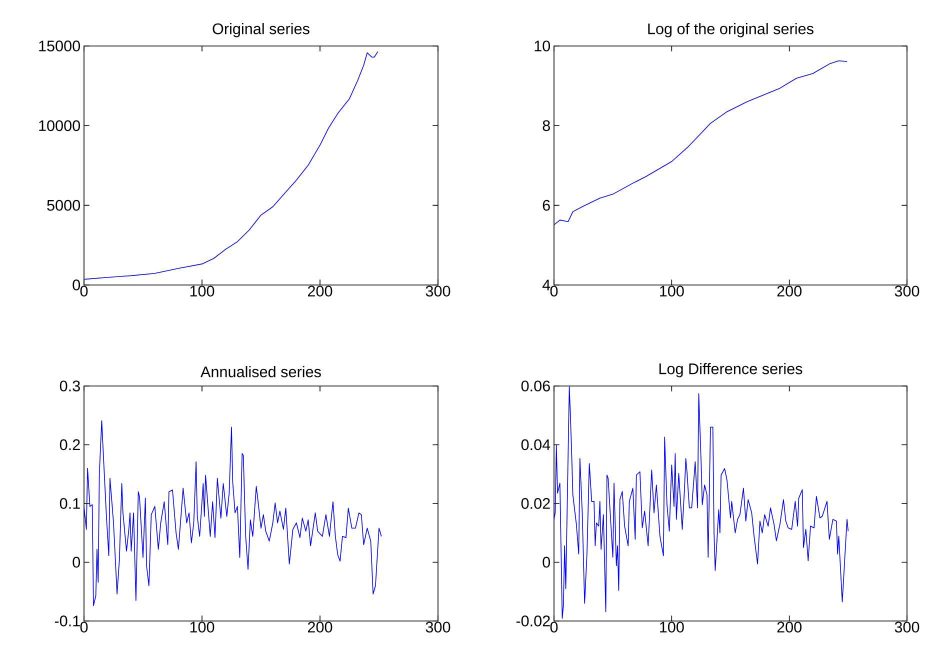  I want to click on y-tick-label: -0.1, so click(67, 621).